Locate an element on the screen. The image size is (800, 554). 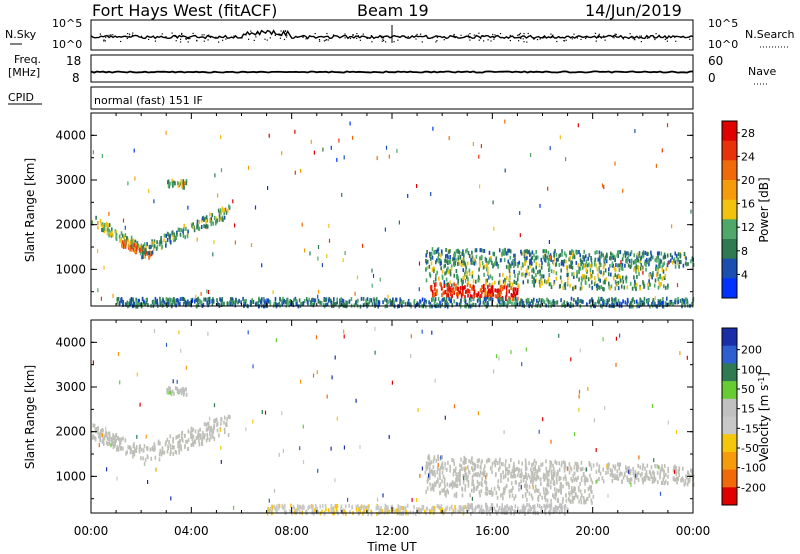
colorbar-segment is located at coordinates (729, 150).